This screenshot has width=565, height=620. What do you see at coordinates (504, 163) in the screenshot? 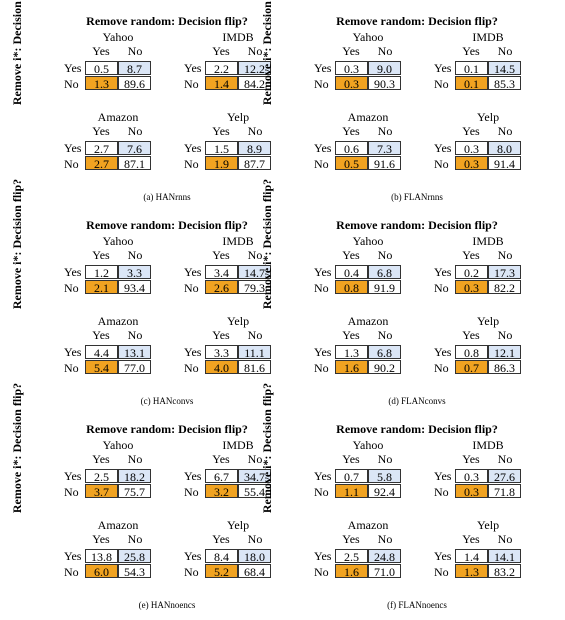
I see `matrix-cell: 91.4` at bounding box center [504, 163].